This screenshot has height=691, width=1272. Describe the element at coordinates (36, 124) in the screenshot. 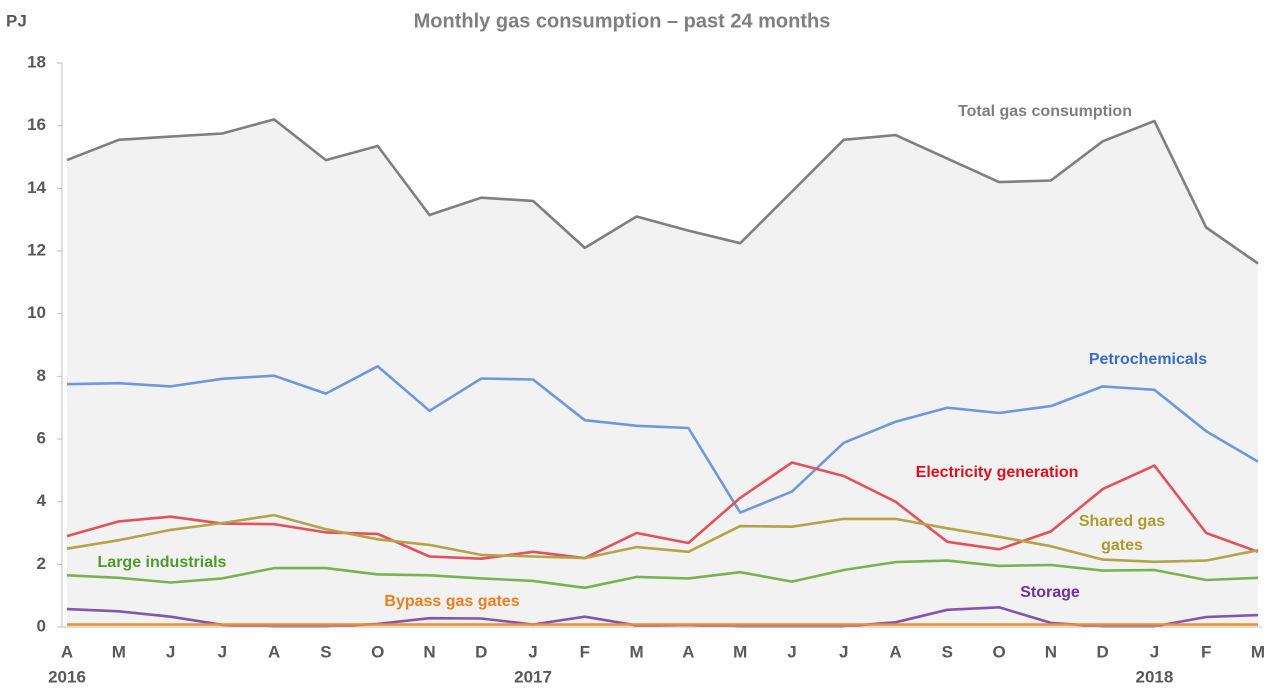

I see `y-tick-label: 16` at that location.